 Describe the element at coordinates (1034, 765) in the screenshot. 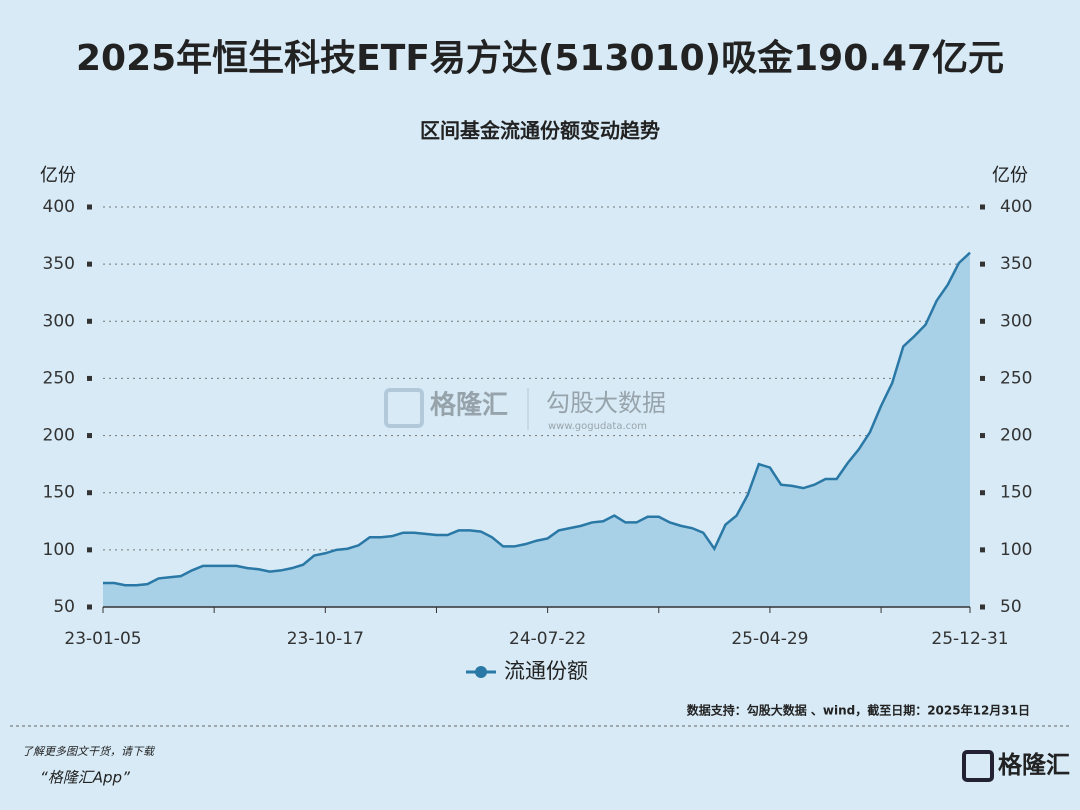

I see `footer-logo: 格隆汇` at that location.